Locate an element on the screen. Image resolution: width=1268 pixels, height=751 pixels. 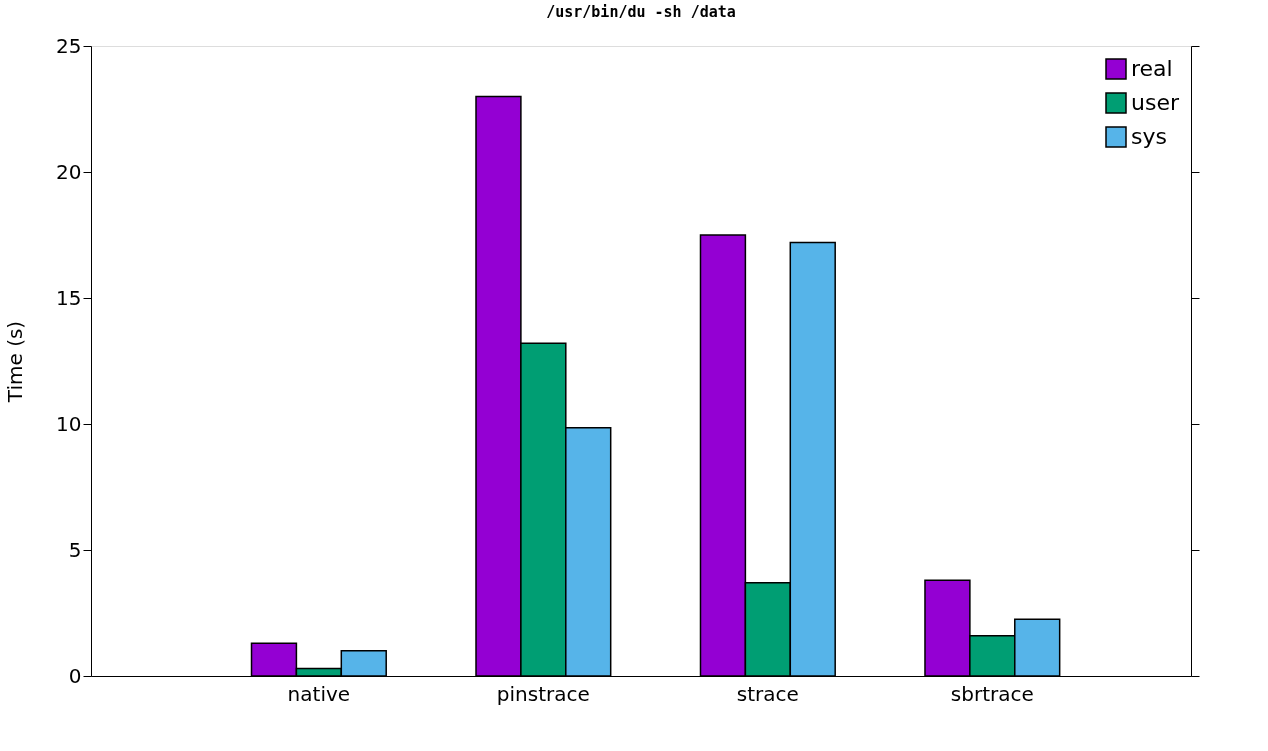
x-tick-label: native is located at coordinates (319, 693).